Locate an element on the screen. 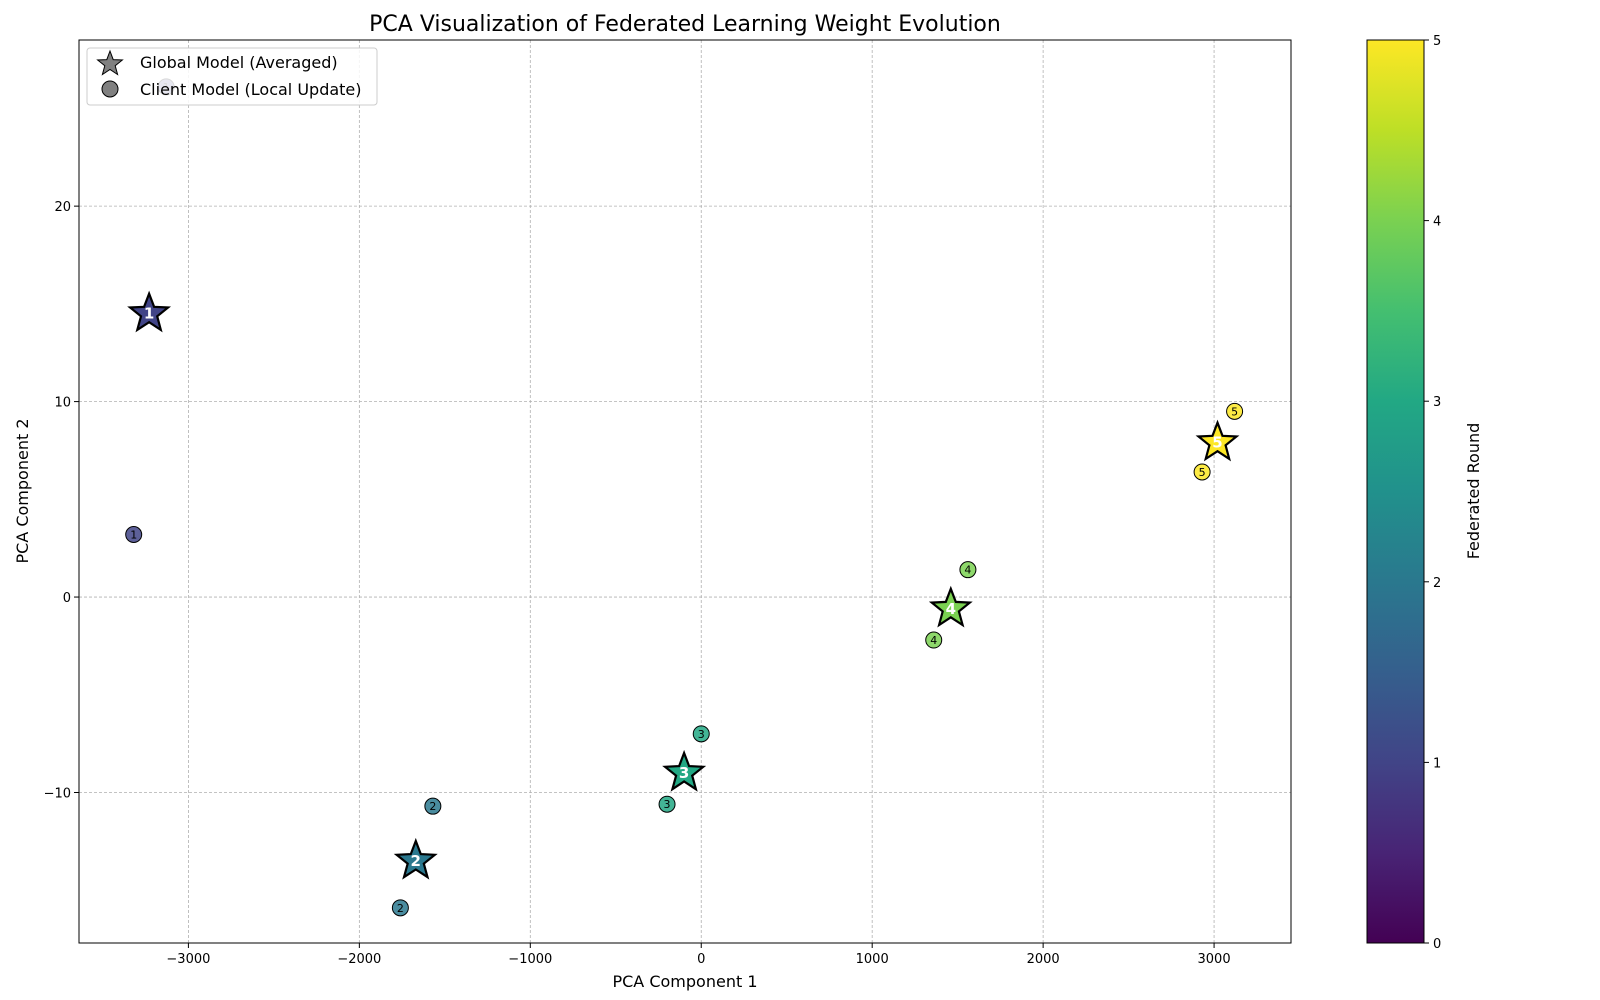 The height and width of the screenshot is (1000, 1600). colorbar-ticks: 0 1 2 3 4 5 is located at coordinates (1432, 493).